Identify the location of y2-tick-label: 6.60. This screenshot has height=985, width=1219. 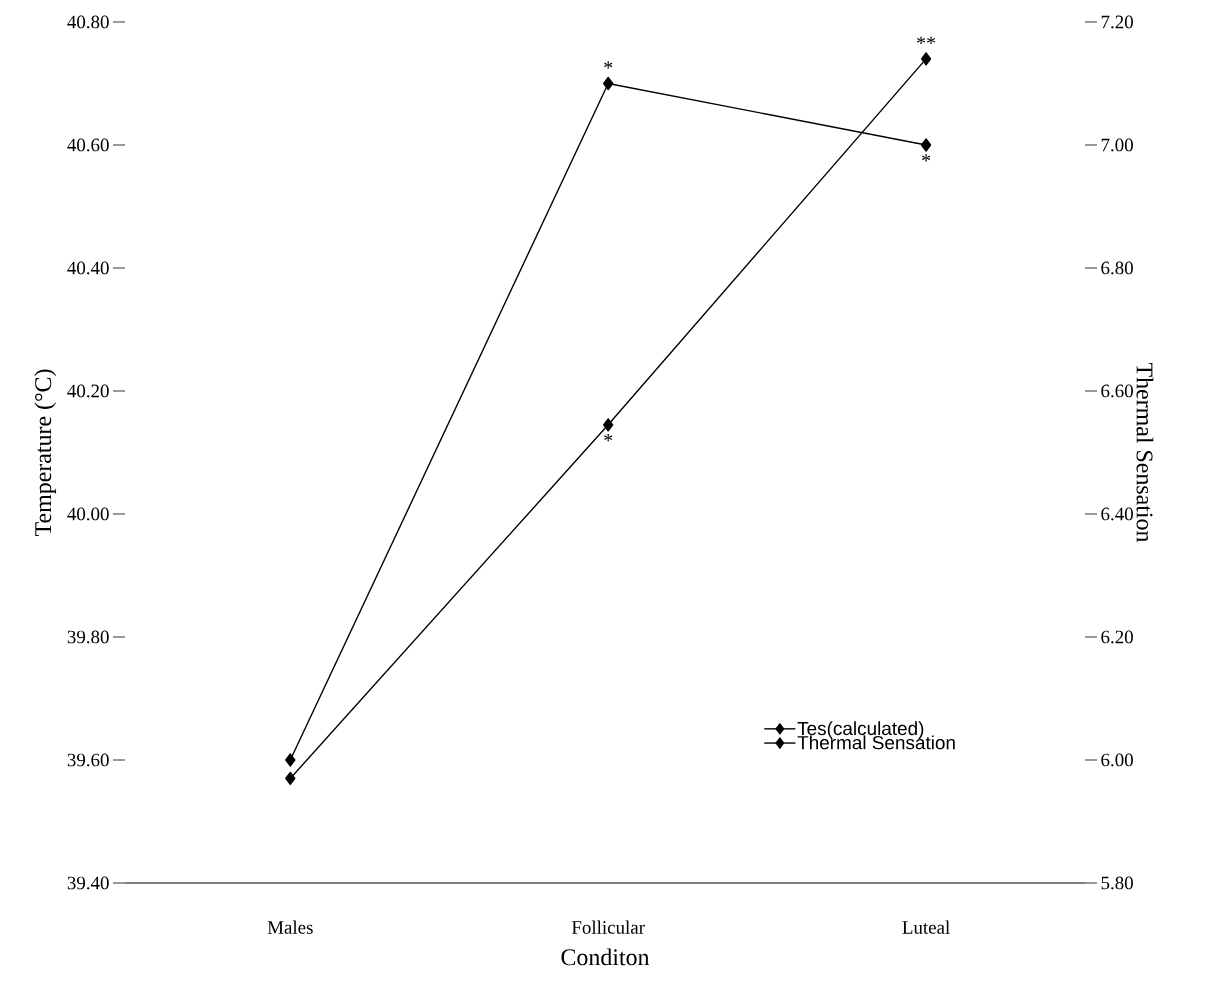
(1117, 391).